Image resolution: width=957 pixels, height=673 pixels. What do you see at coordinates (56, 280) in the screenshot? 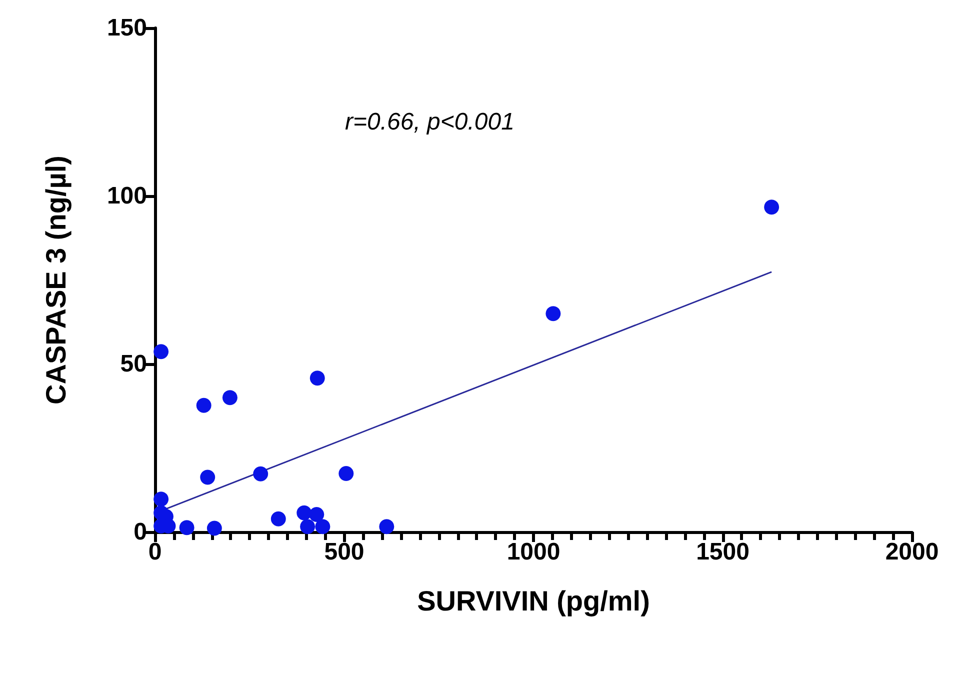
I see `y-axis-title: CASPASE 3 (ng/µl)` at bounding box center [56, 280].